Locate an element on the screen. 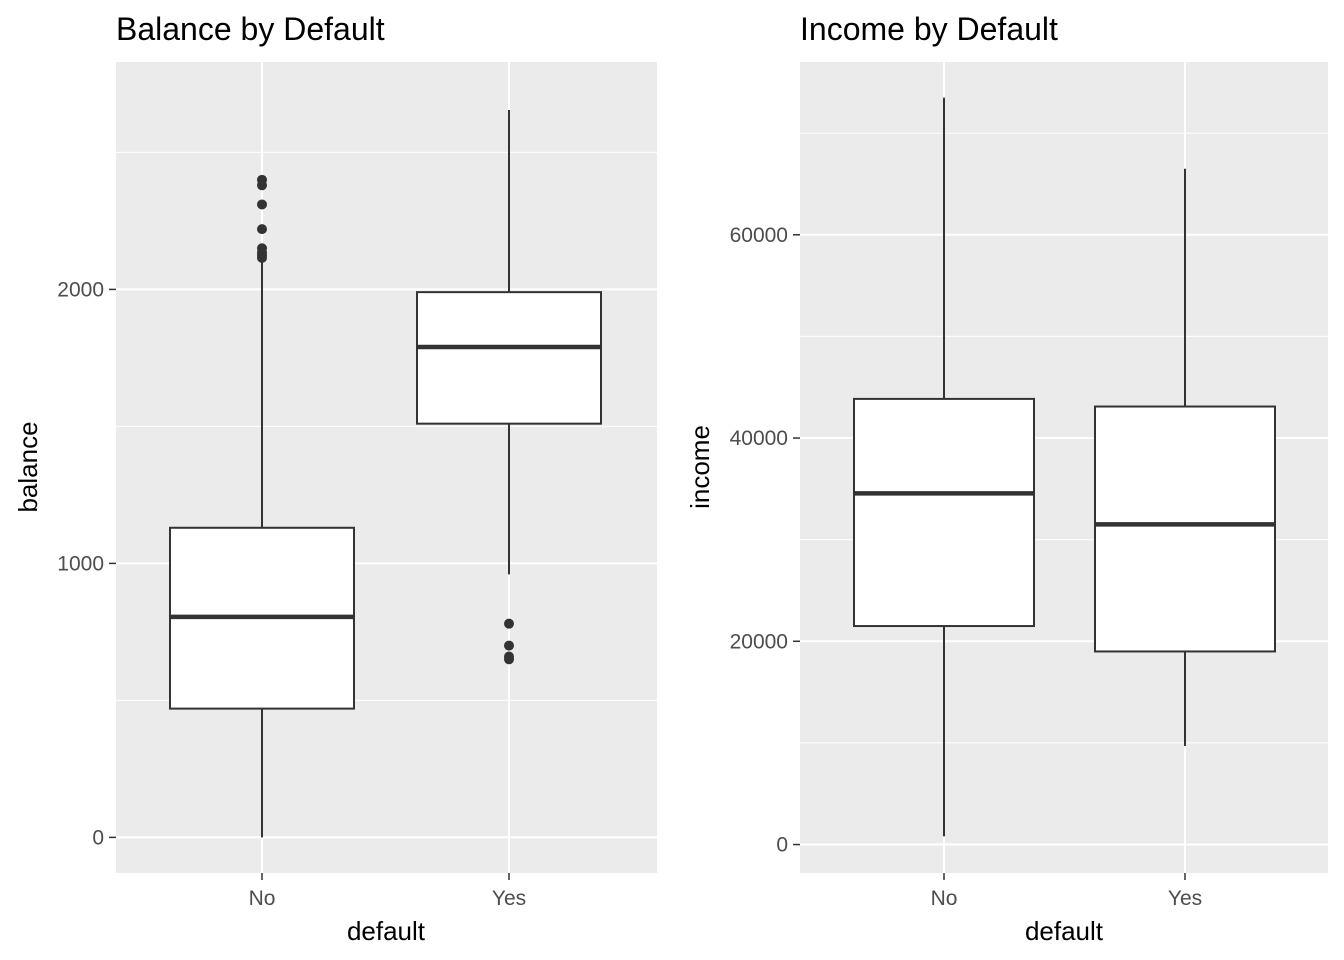 This screenshot has height=960, width=1344. income-y-tick-label: 40000 is located at coordinates (759, 438).